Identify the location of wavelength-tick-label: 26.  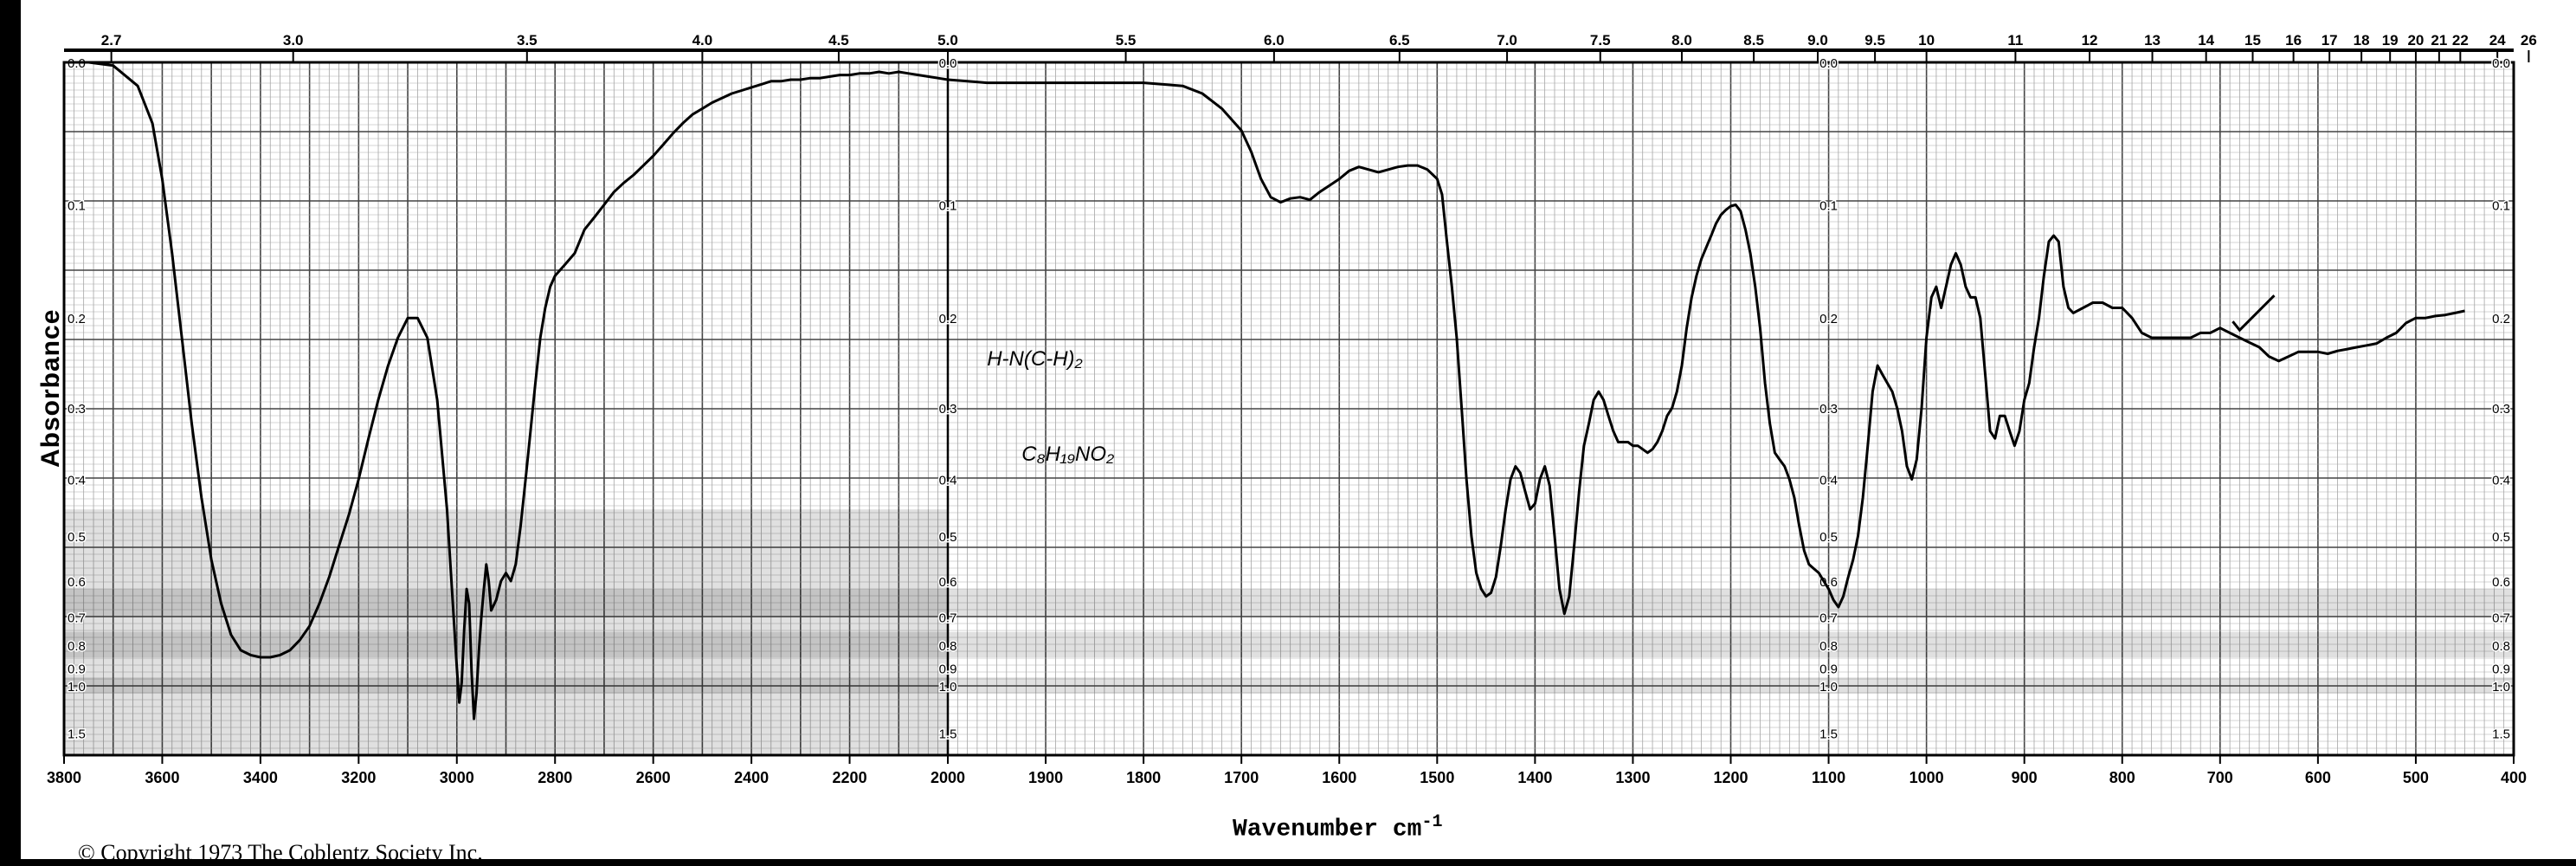
(2529, 40).